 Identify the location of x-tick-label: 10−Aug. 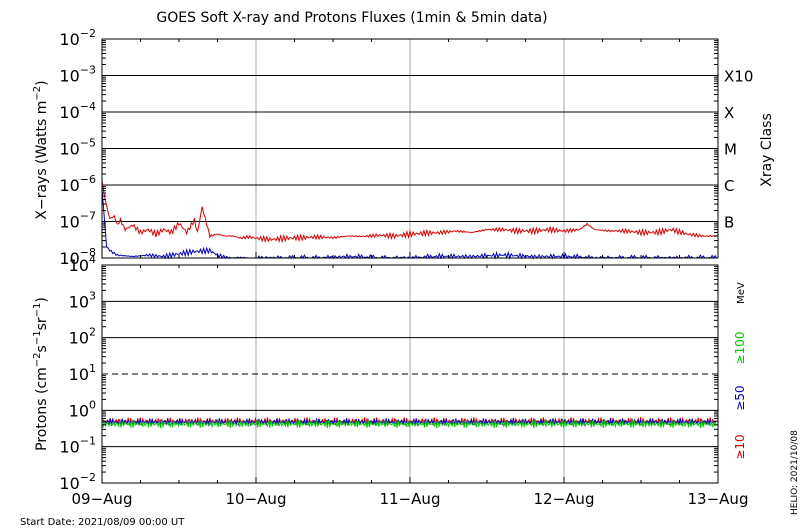
(256, 499).